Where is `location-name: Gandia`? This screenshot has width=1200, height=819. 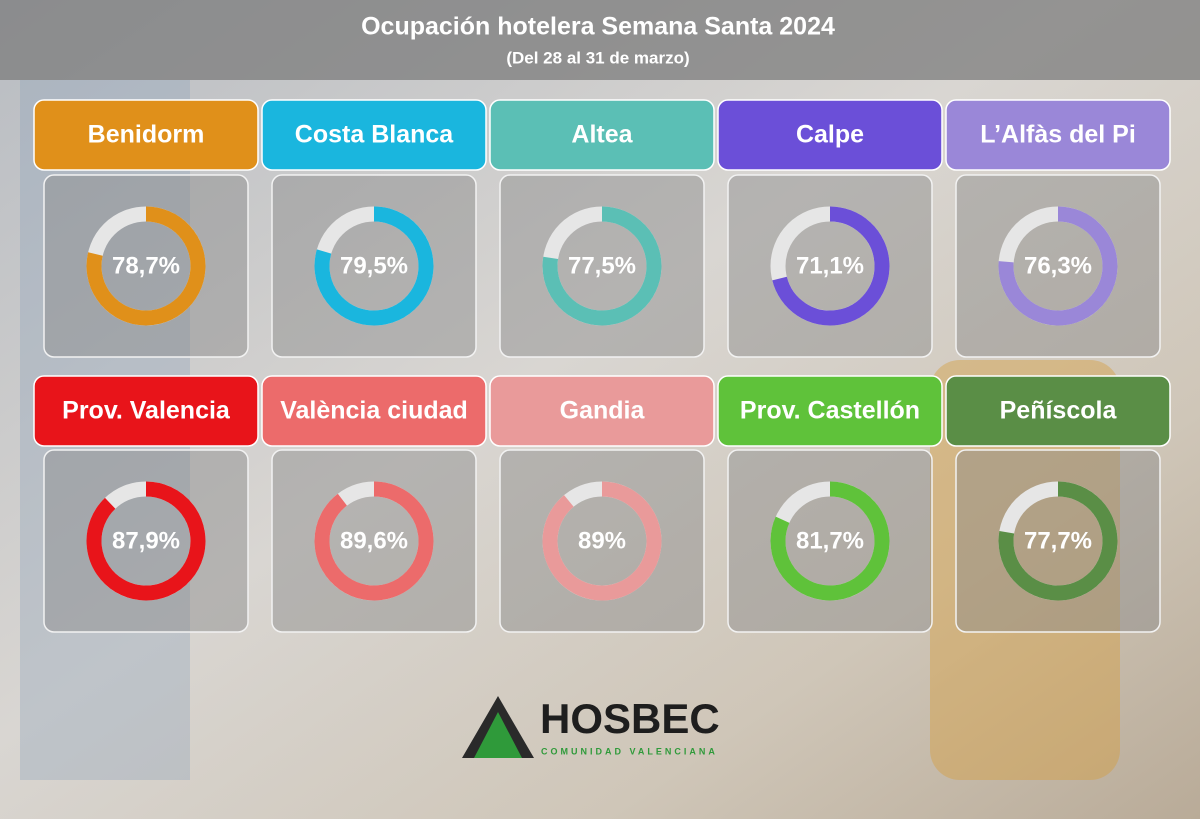 location-name: Gandia is located at coordinates (603, 411).